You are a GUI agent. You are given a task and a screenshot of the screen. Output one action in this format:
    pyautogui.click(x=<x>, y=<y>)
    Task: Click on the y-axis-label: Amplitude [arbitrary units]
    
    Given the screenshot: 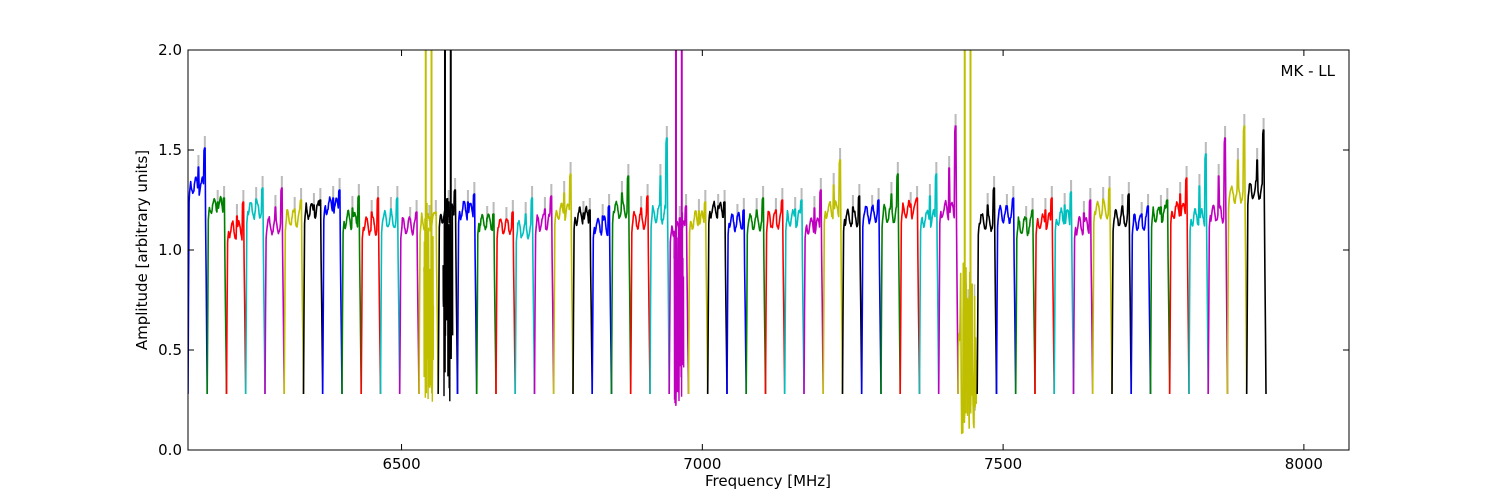 What is the action you would take?
    pyautogui.click(x=142, y=250)
    